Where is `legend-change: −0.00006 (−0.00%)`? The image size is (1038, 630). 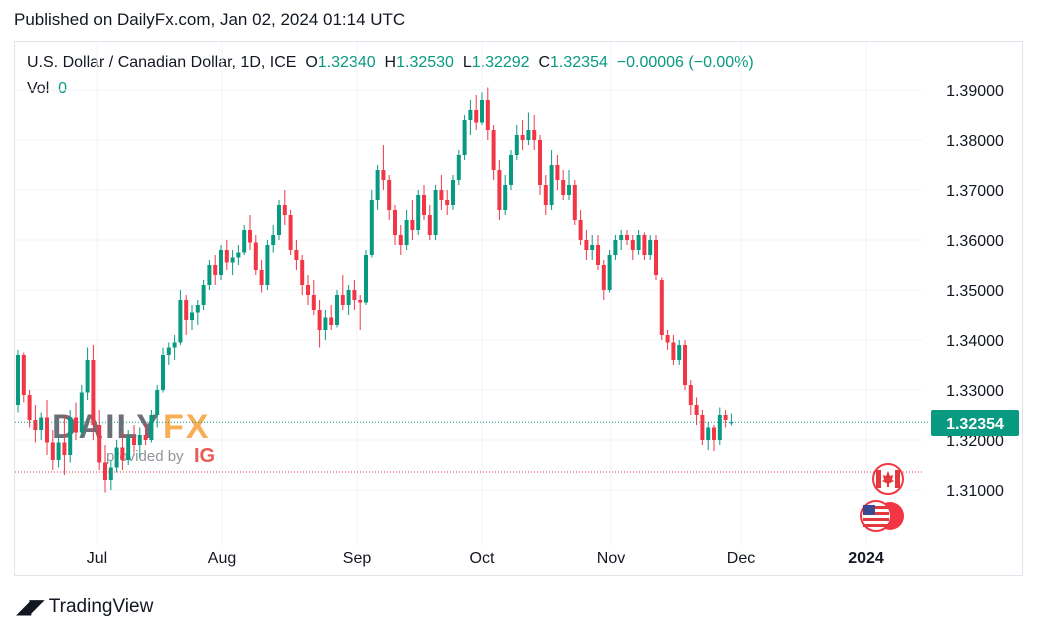
legend-change: −0.00006 (−0.00%) is located at coordinates (685, 62).